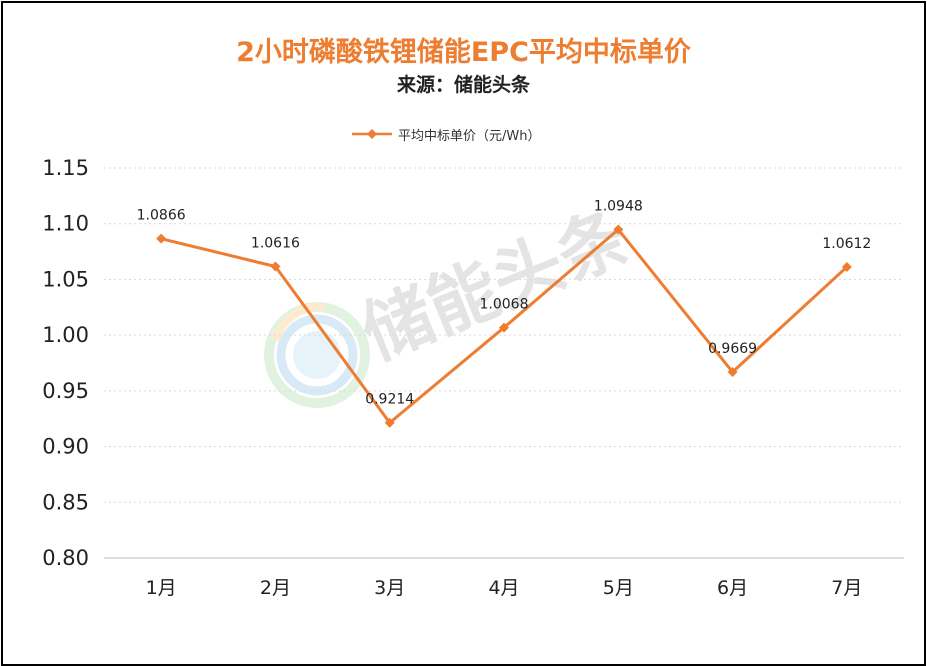  I want to click on y-tick-label: 0.80, so click(65, 558).